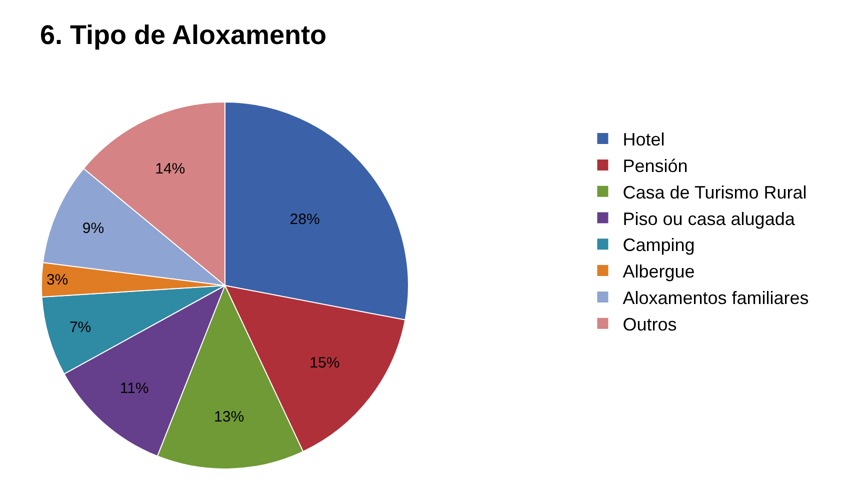  I want to click on chart-title: 6. Tipo de Aloxamento, so click(183, 35).